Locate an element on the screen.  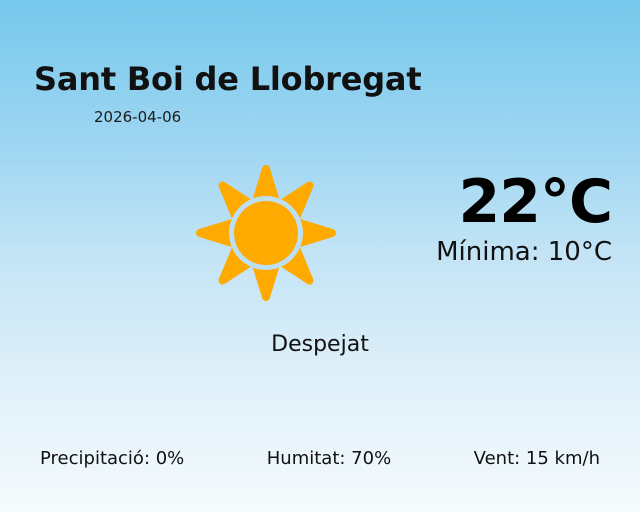
stat-humidity: Humitat: 70% is located at coordinates (329, 458).